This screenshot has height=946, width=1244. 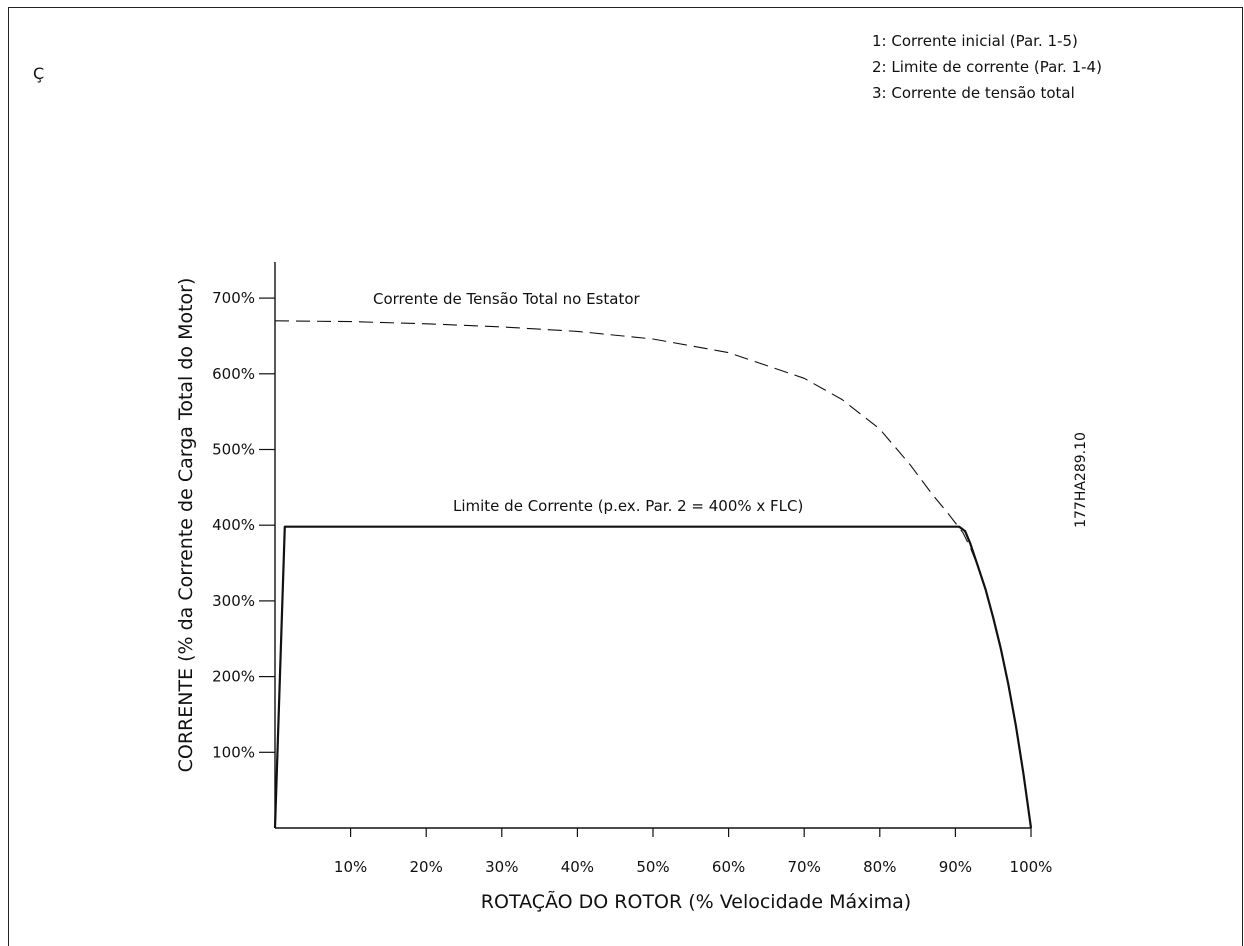 I want to click on x-tick-label: 70%, so click(x=804, y=867).